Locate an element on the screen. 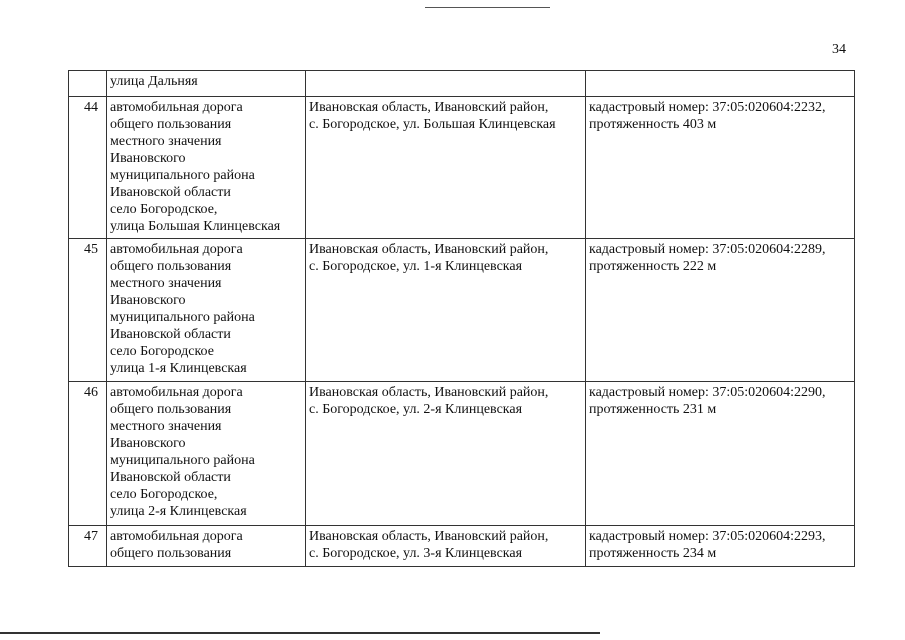 The image size is (905, 640). road-name: автомобильная дорога общего пользования is located at coordinates (206, 546).